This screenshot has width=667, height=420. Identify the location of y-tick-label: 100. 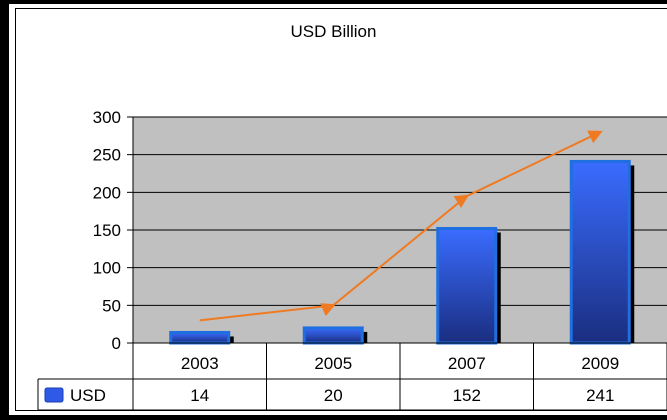
(107, 268).